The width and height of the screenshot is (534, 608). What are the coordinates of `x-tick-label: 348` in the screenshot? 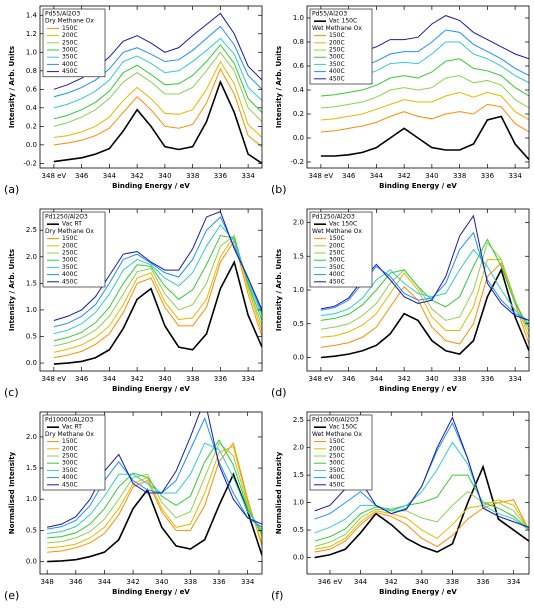 It's located at (46, 582).